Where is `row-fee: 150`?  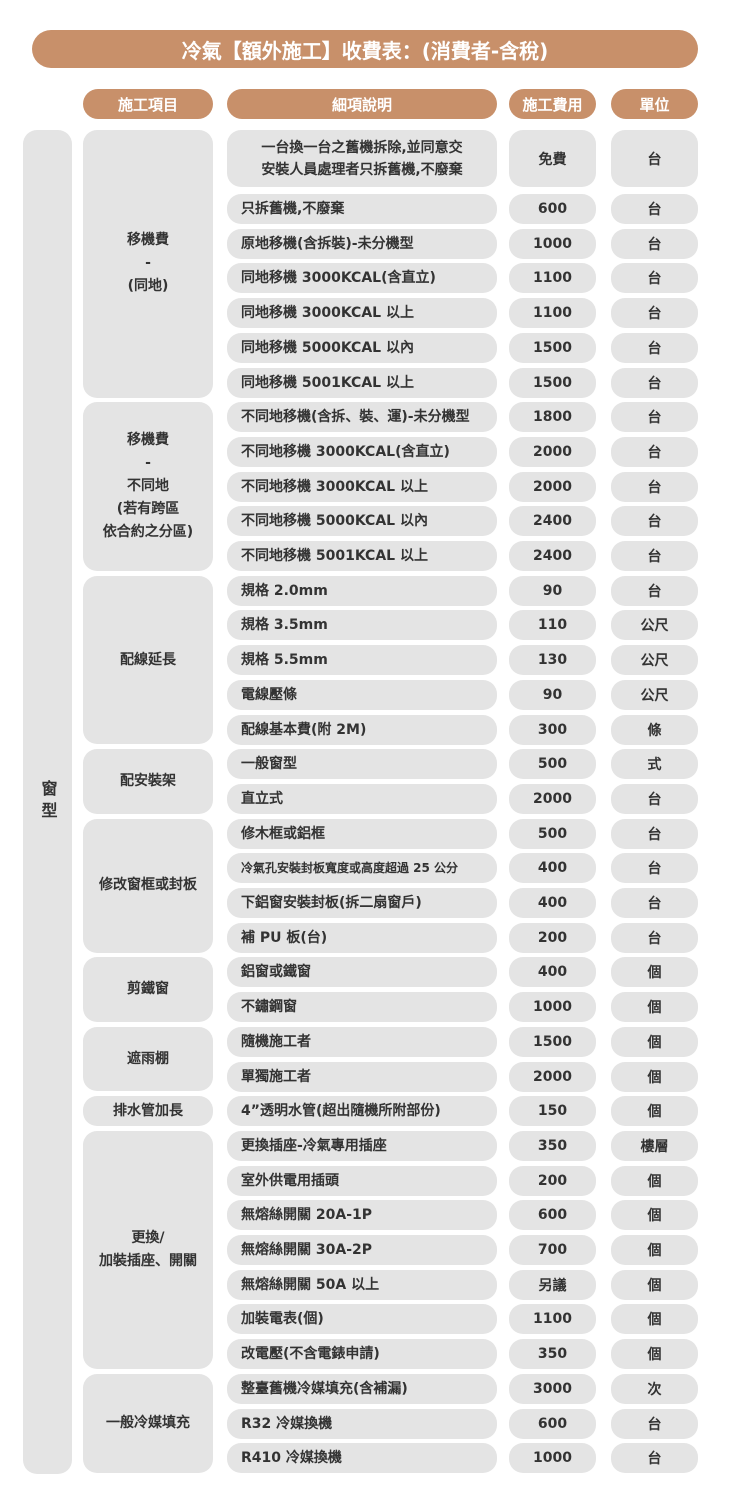
row-fee: 150 is located at coordinates (552, 1111).